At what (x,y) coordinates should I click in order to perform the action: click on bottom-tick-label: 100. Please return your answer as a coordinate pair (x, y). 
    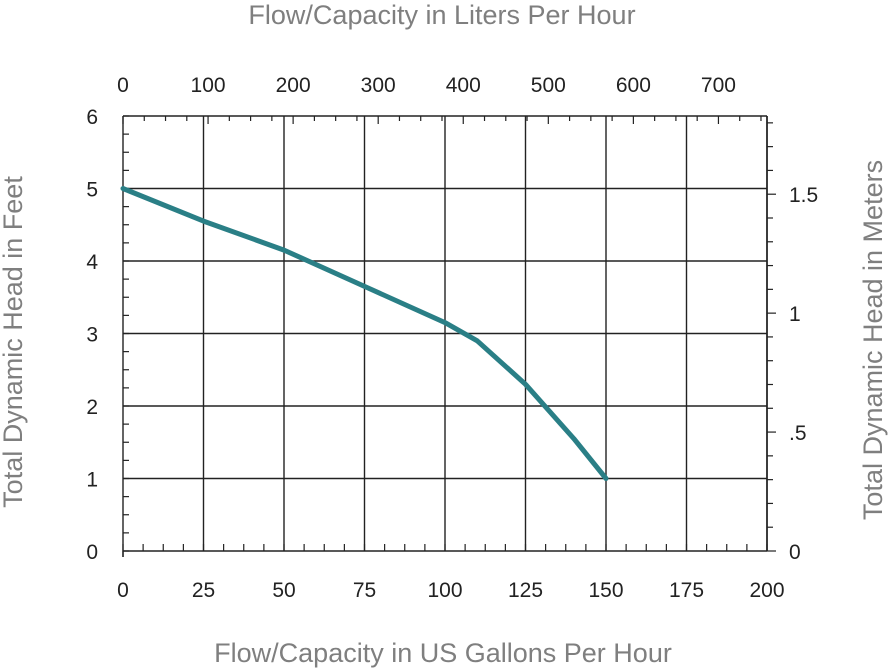
    Looking at the image, I should click on (444, 590).